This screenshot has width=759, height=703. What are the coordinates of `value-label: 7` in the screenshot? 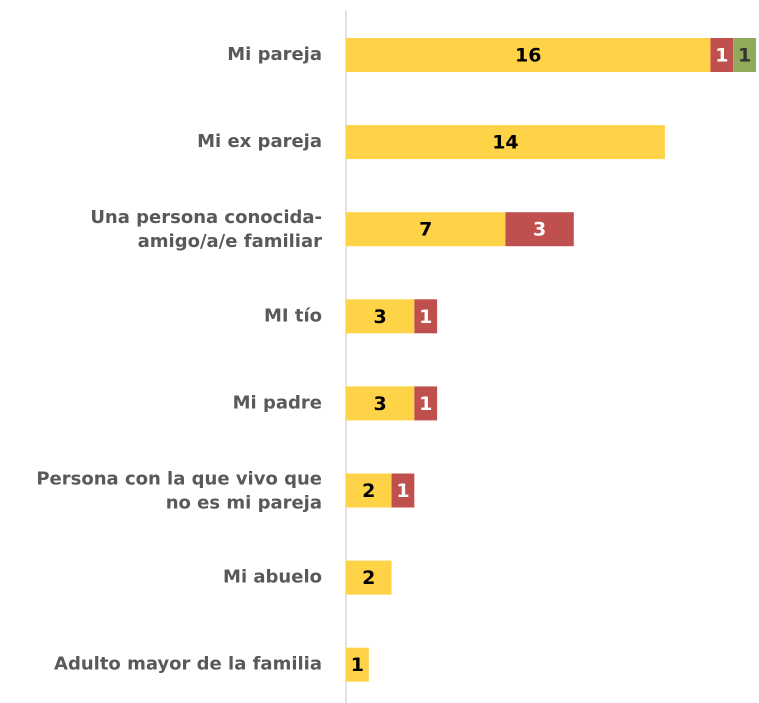 It's located at (425, 230).